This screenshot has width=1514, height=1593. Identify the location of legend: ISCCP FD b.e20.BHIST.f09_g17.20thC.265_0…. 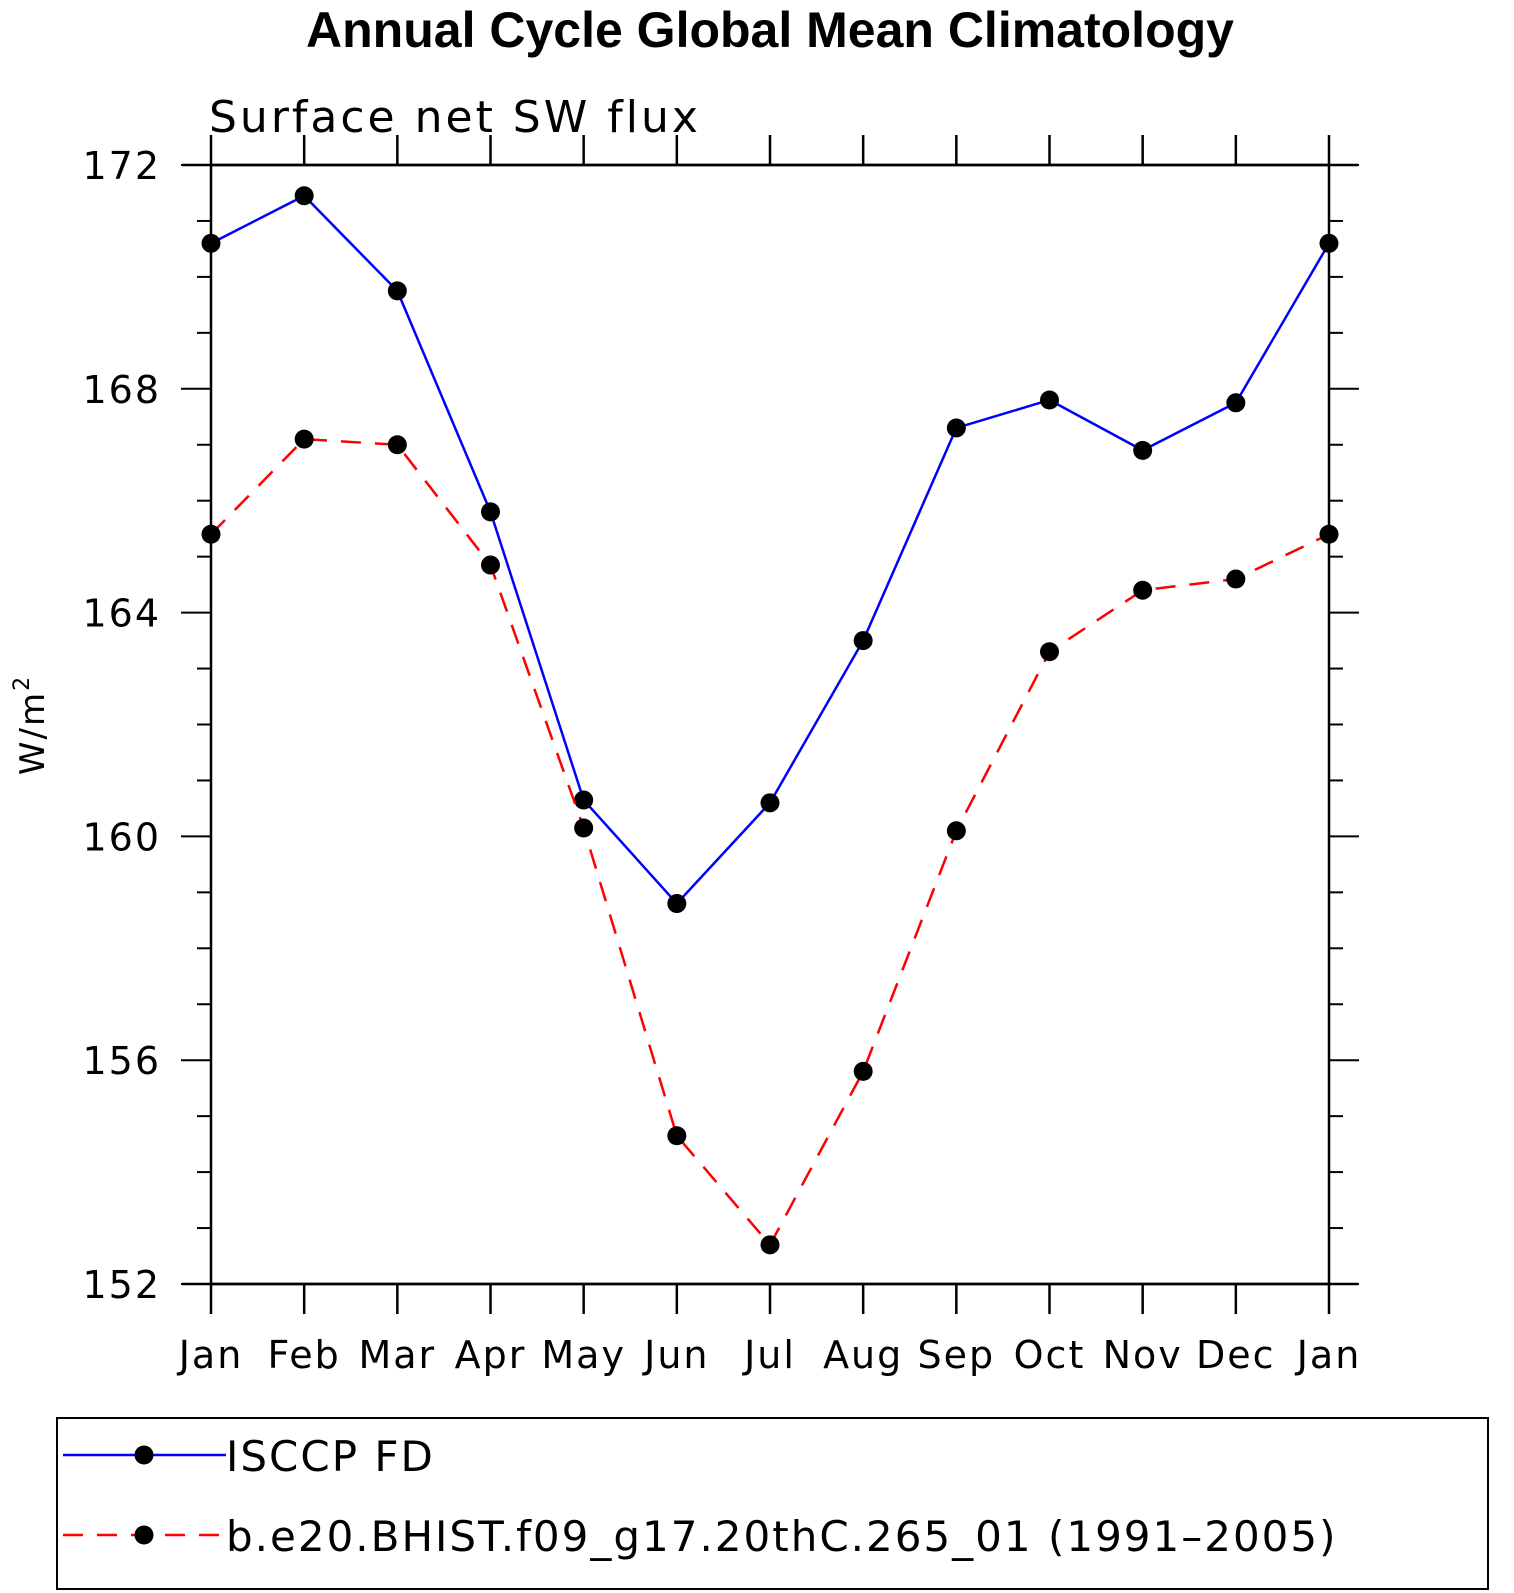
(772, 1503).